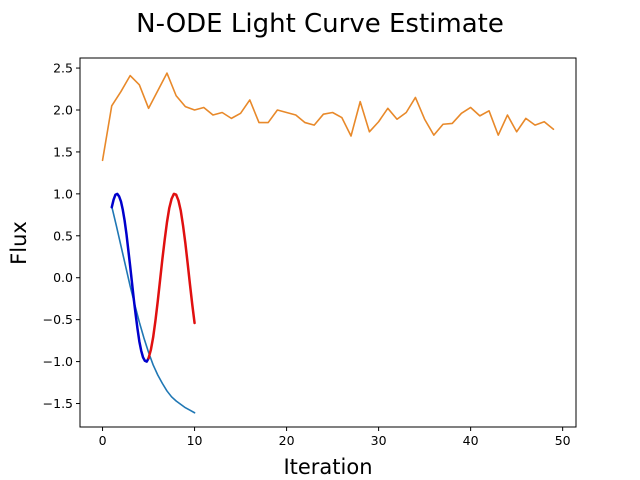  Describe the element at coordinates (58, 319) in the screenshot. I see `y-tick-label: −0.5` at that location.